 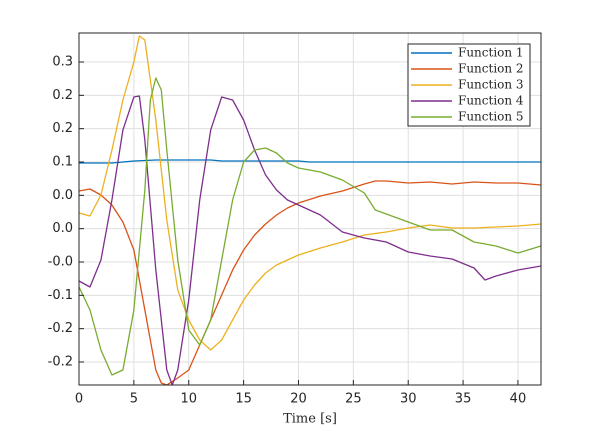 I want to click on y-tick-label: 0.3, so click(x=62, y=62).